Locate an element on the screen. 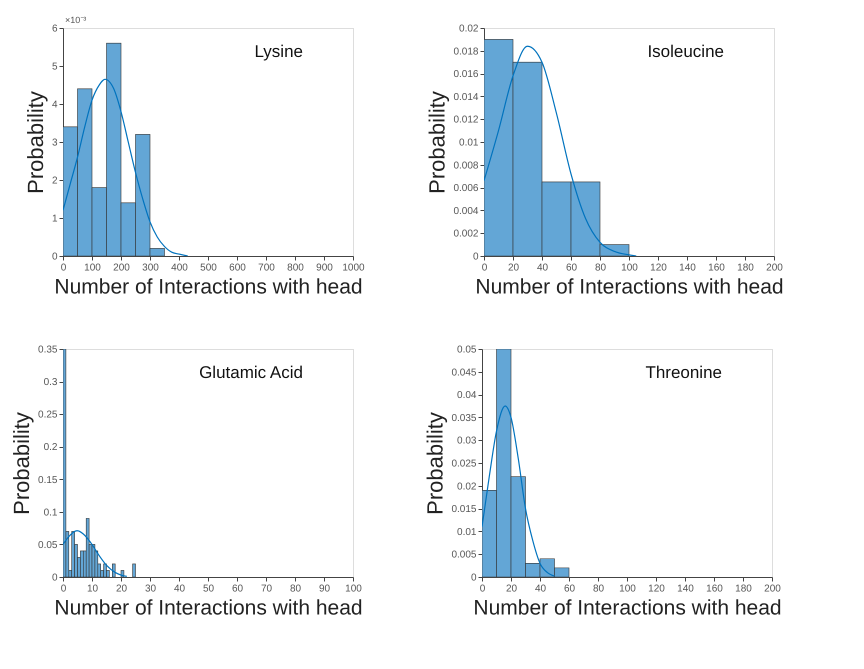 The width and height of the screenshot is (864, 669). text: Threonine is located at coordinates (683, 372).